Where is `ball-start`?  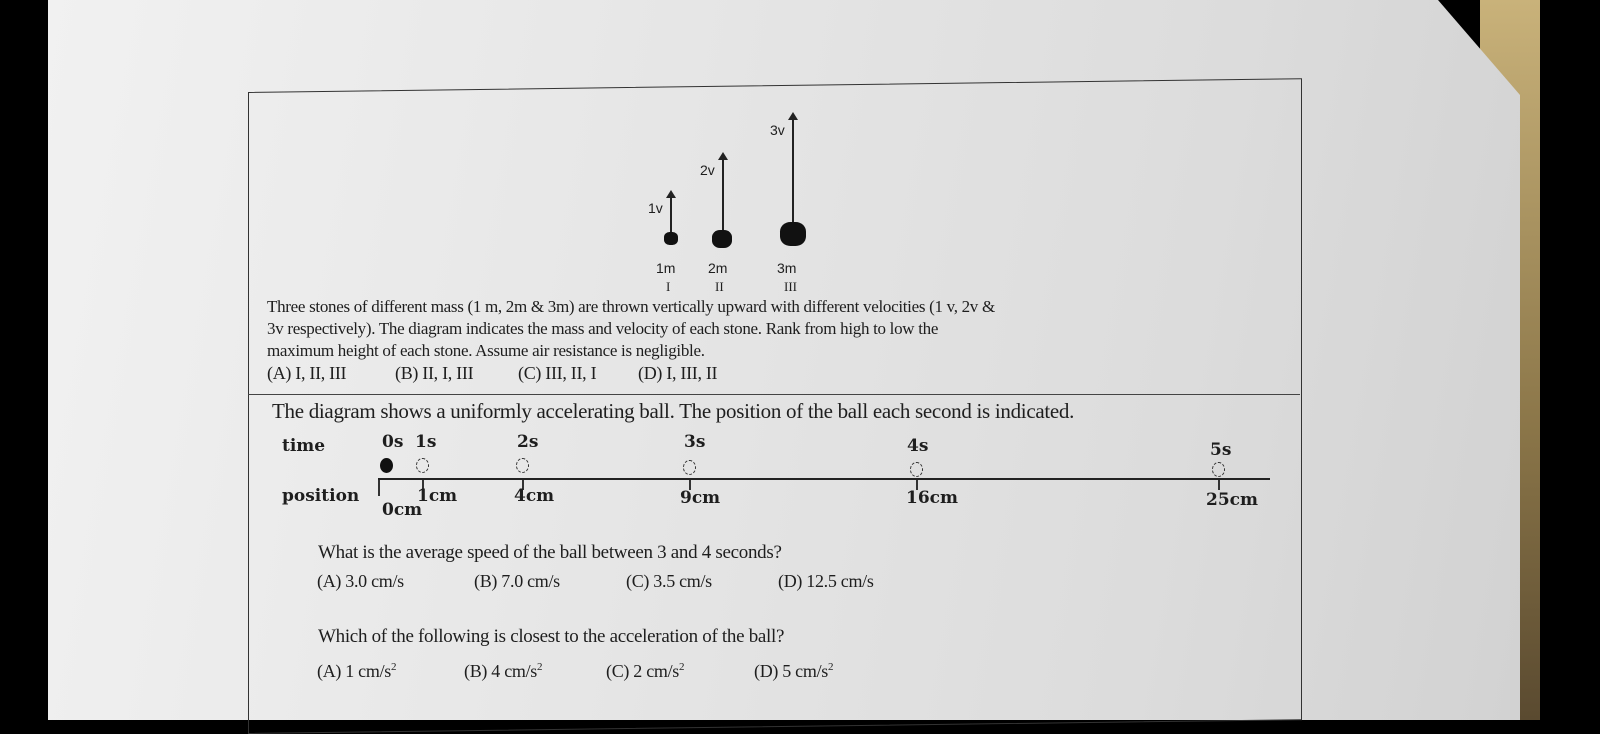
ball-start is located at coordinates (386, 465).